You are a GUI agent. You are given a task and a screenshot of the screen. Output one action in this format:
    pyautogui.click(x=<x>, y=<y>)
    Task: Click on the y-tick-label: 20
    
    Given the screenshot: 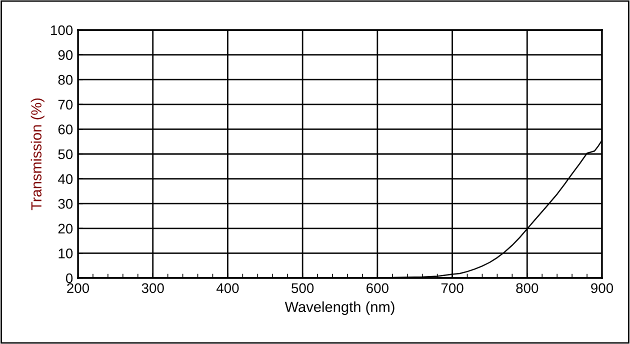 What is the action you would take?
    pyautogui.click(x=65, y=229)
    